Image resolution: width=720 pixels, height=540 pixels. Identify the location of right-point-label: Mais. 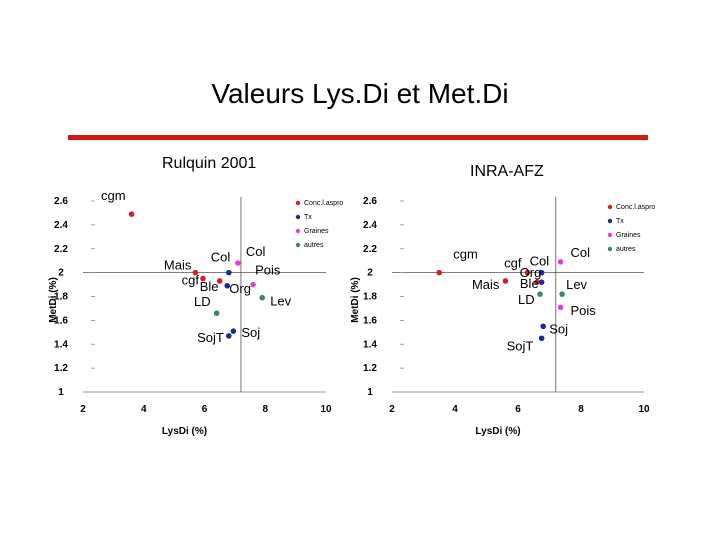
(486, 284).